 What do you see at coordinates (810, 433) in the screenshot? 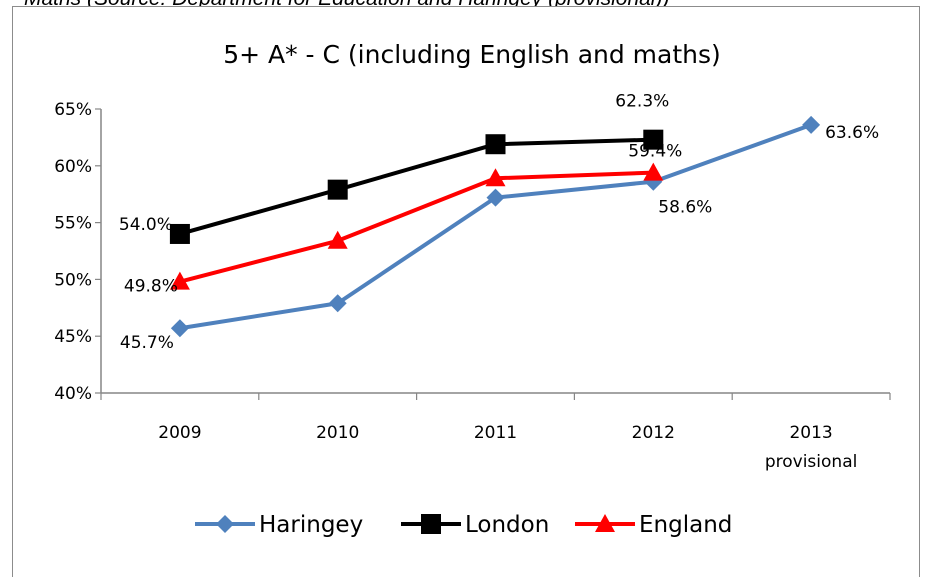
I see `x-tick-label: 2013` at bounding box center [810, 433].